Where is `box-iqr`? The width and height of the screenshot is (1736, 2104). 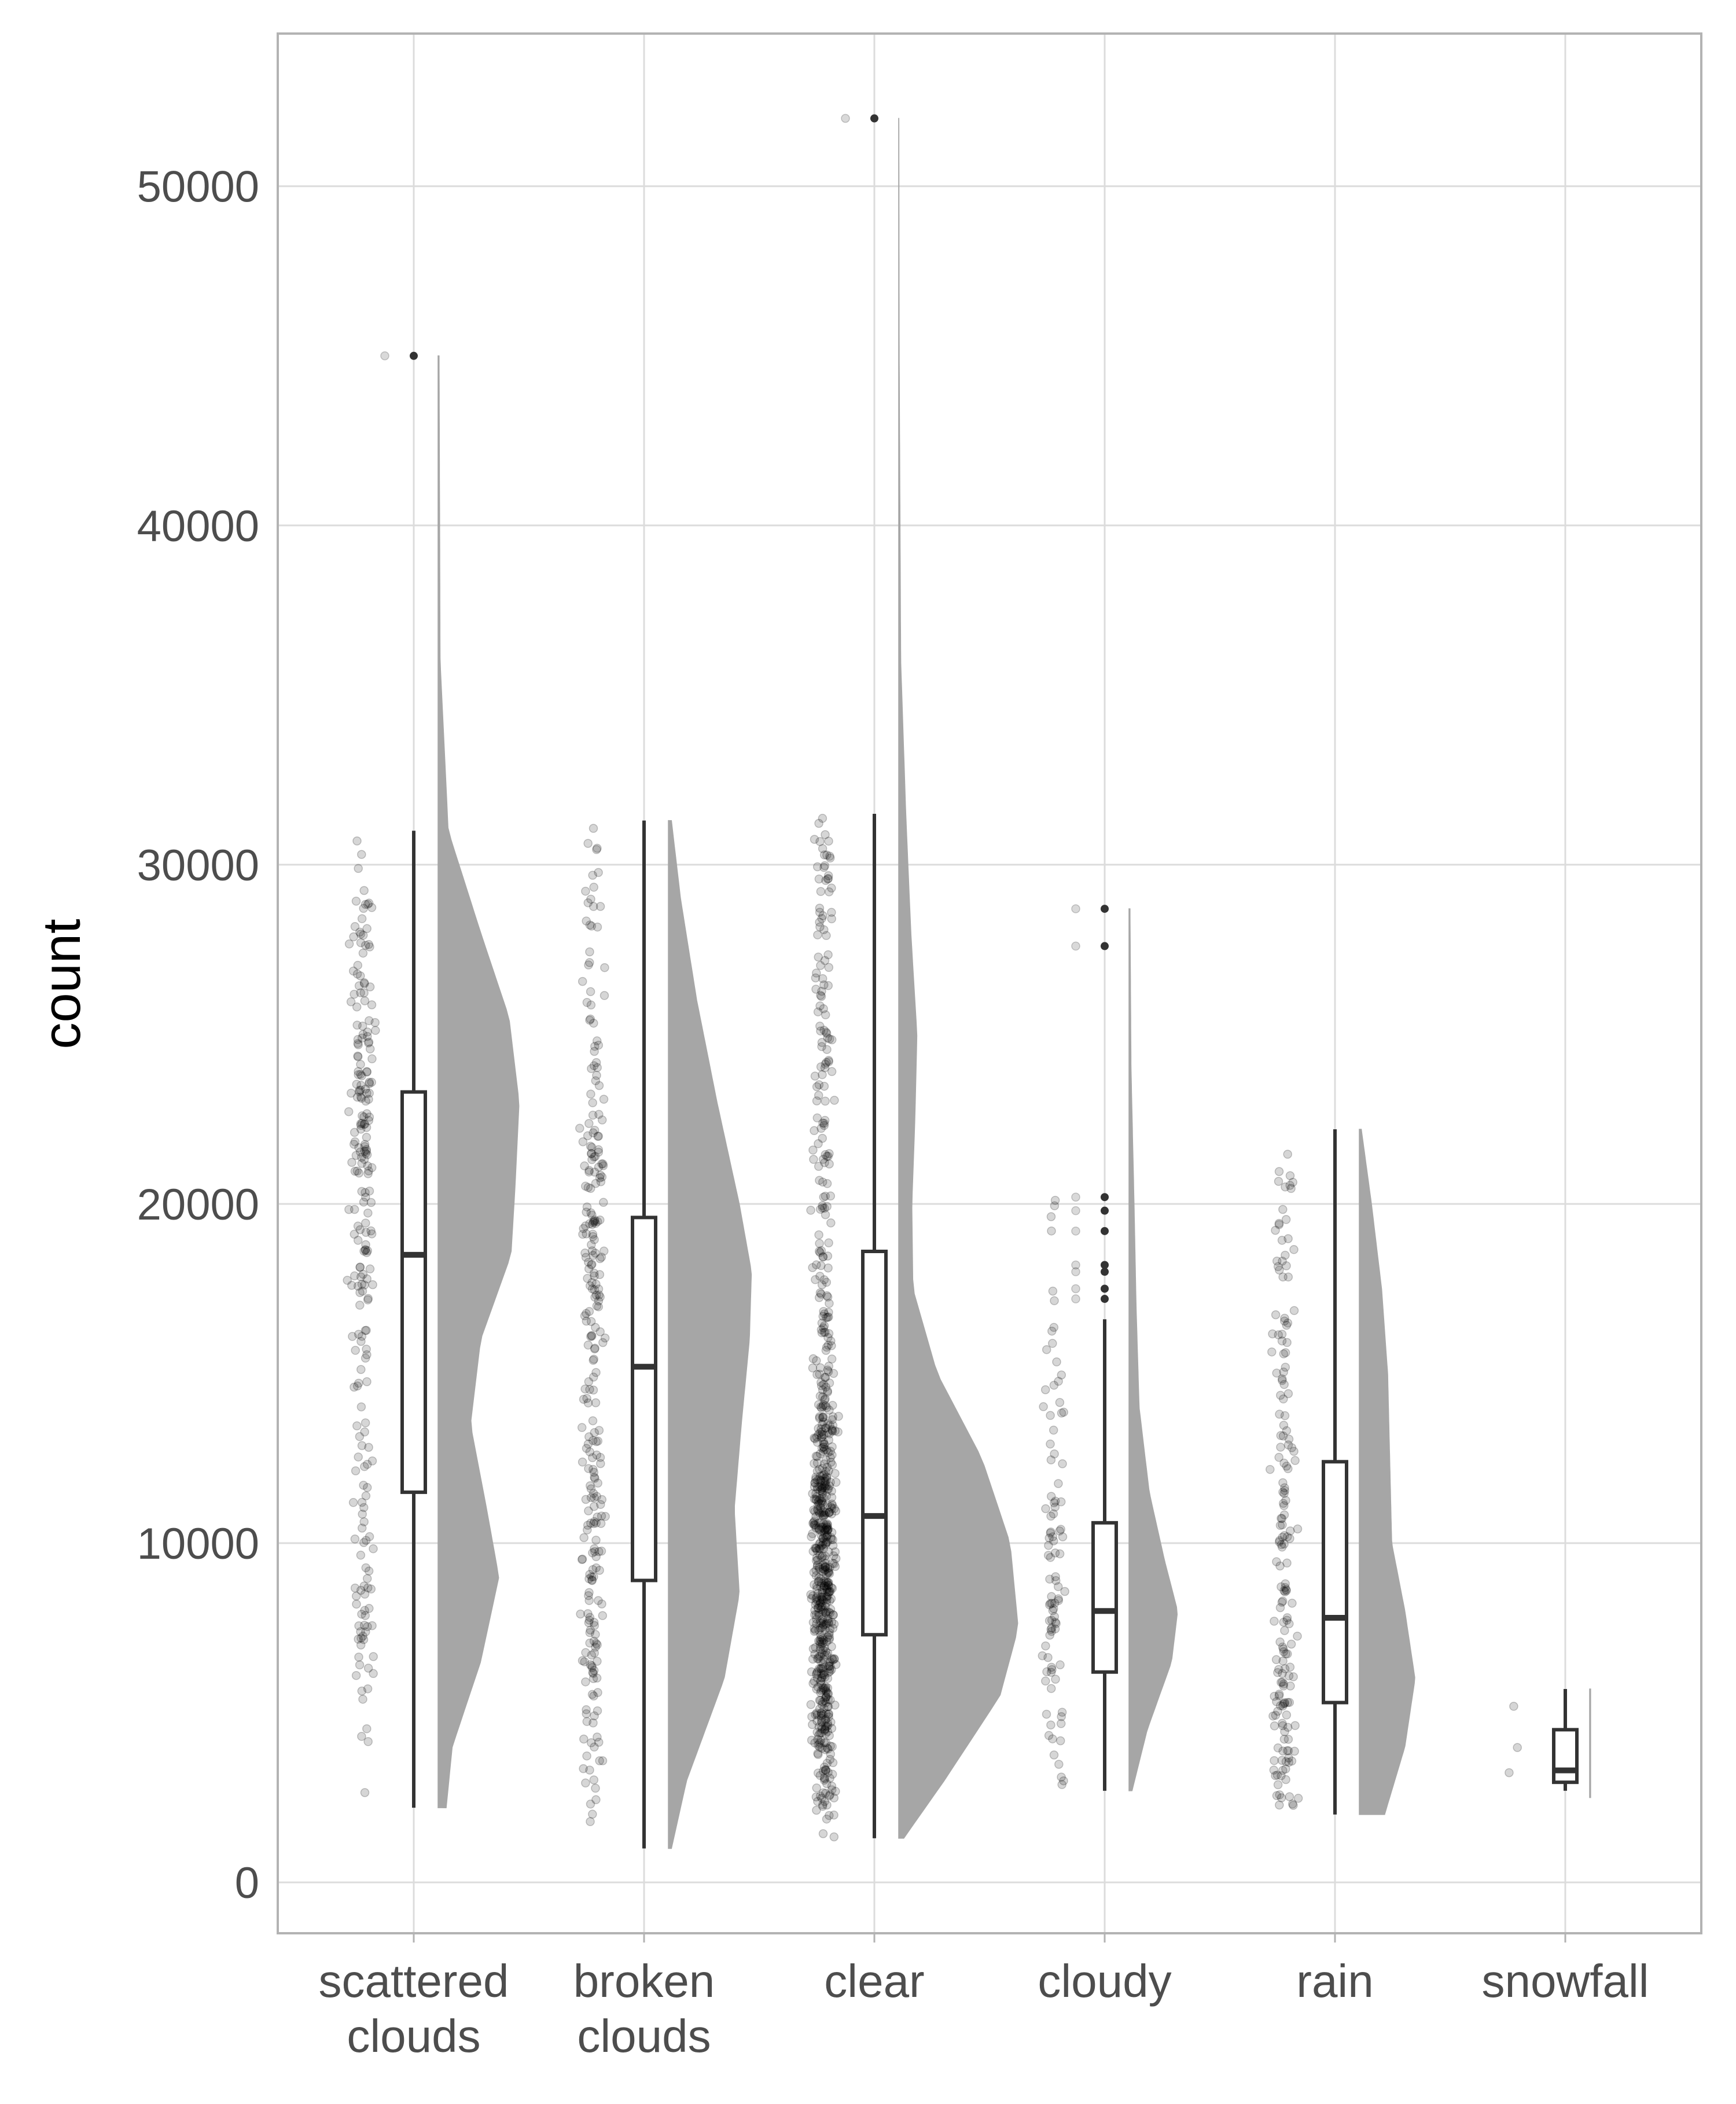 box-iqr is located at coordinates (644, 1399).